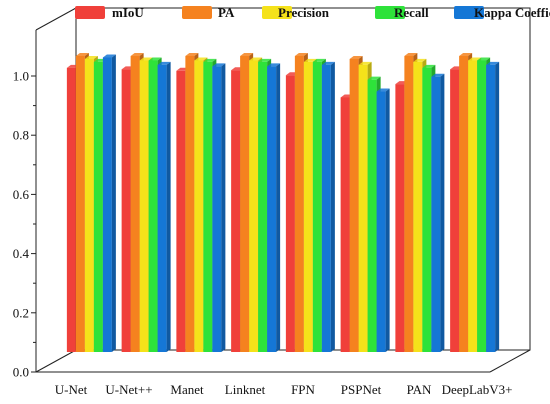  What do you see at coordinates (71, 389) in the screenshot?
I see `x-tick-label: U-Net` at bounding box center [71, 389].